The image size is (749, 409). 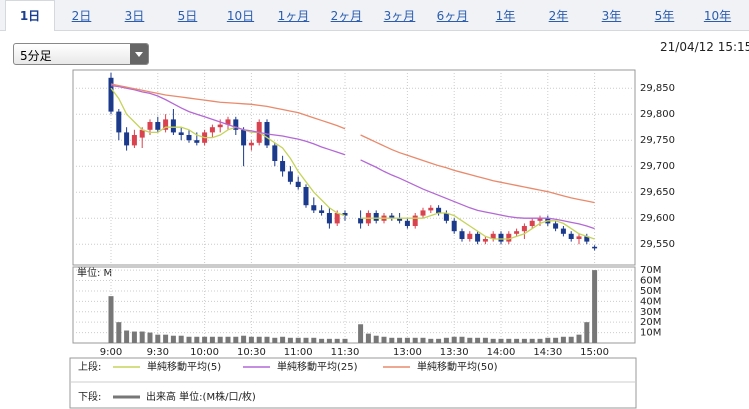 What do you see at coordinates (134, 16) in the screenshot?
I see `tab: 3日` at bounding box center [134, 16].